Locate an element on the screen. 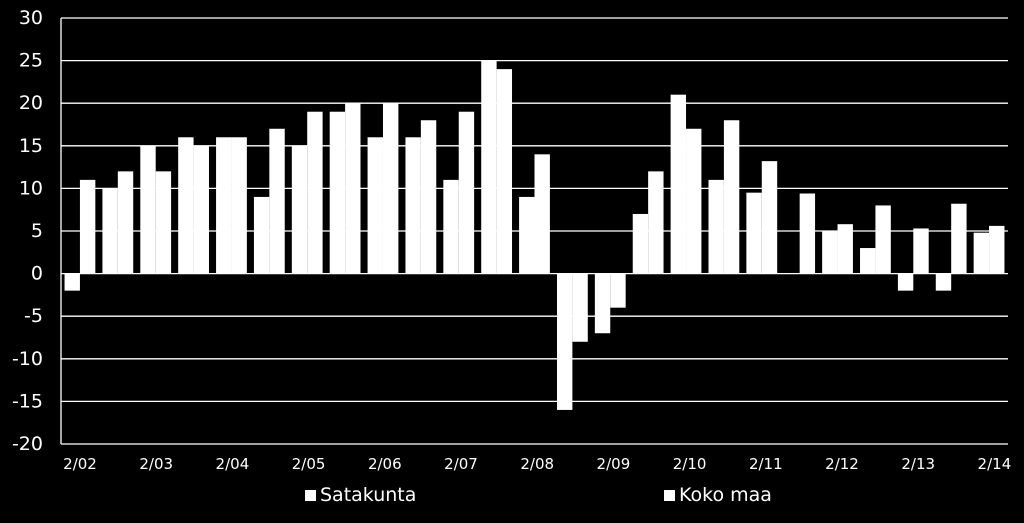 The height and width of the screenshot is (523, 1024). x-tick-label: 2/14 is located at coordinates (995, 464).